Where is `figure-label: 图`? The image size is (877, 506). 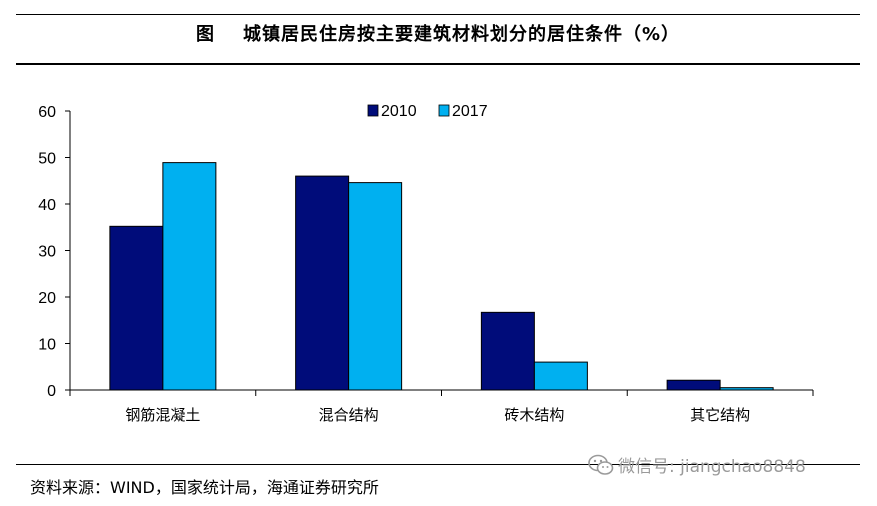
figure-label: 图 is located at coordinates (205, 34).